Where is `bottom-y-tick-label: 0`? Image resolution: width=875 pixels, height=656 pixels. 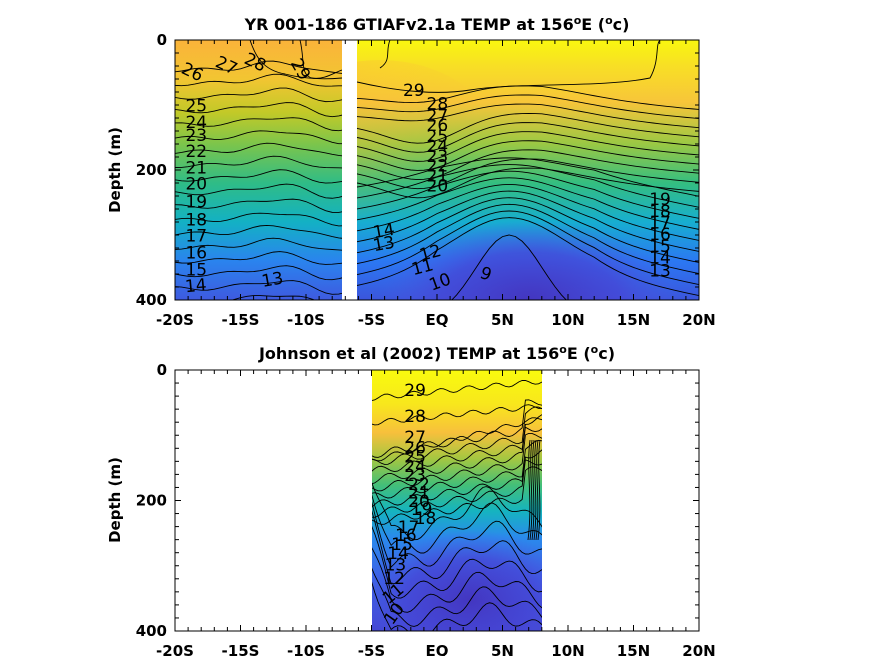
bottom-y-tick-label: 0 is located at coordinates (162, 370).